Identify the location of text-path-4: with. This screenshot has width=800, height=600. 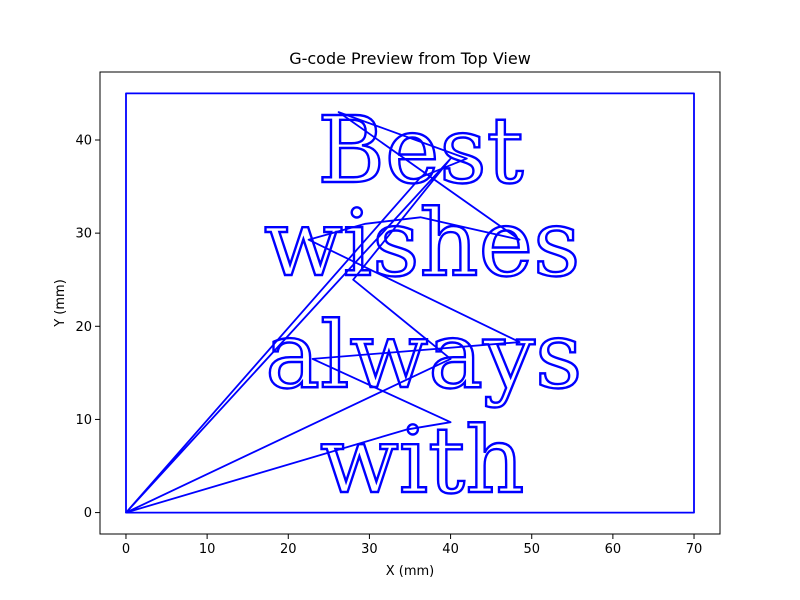
(422, 460).